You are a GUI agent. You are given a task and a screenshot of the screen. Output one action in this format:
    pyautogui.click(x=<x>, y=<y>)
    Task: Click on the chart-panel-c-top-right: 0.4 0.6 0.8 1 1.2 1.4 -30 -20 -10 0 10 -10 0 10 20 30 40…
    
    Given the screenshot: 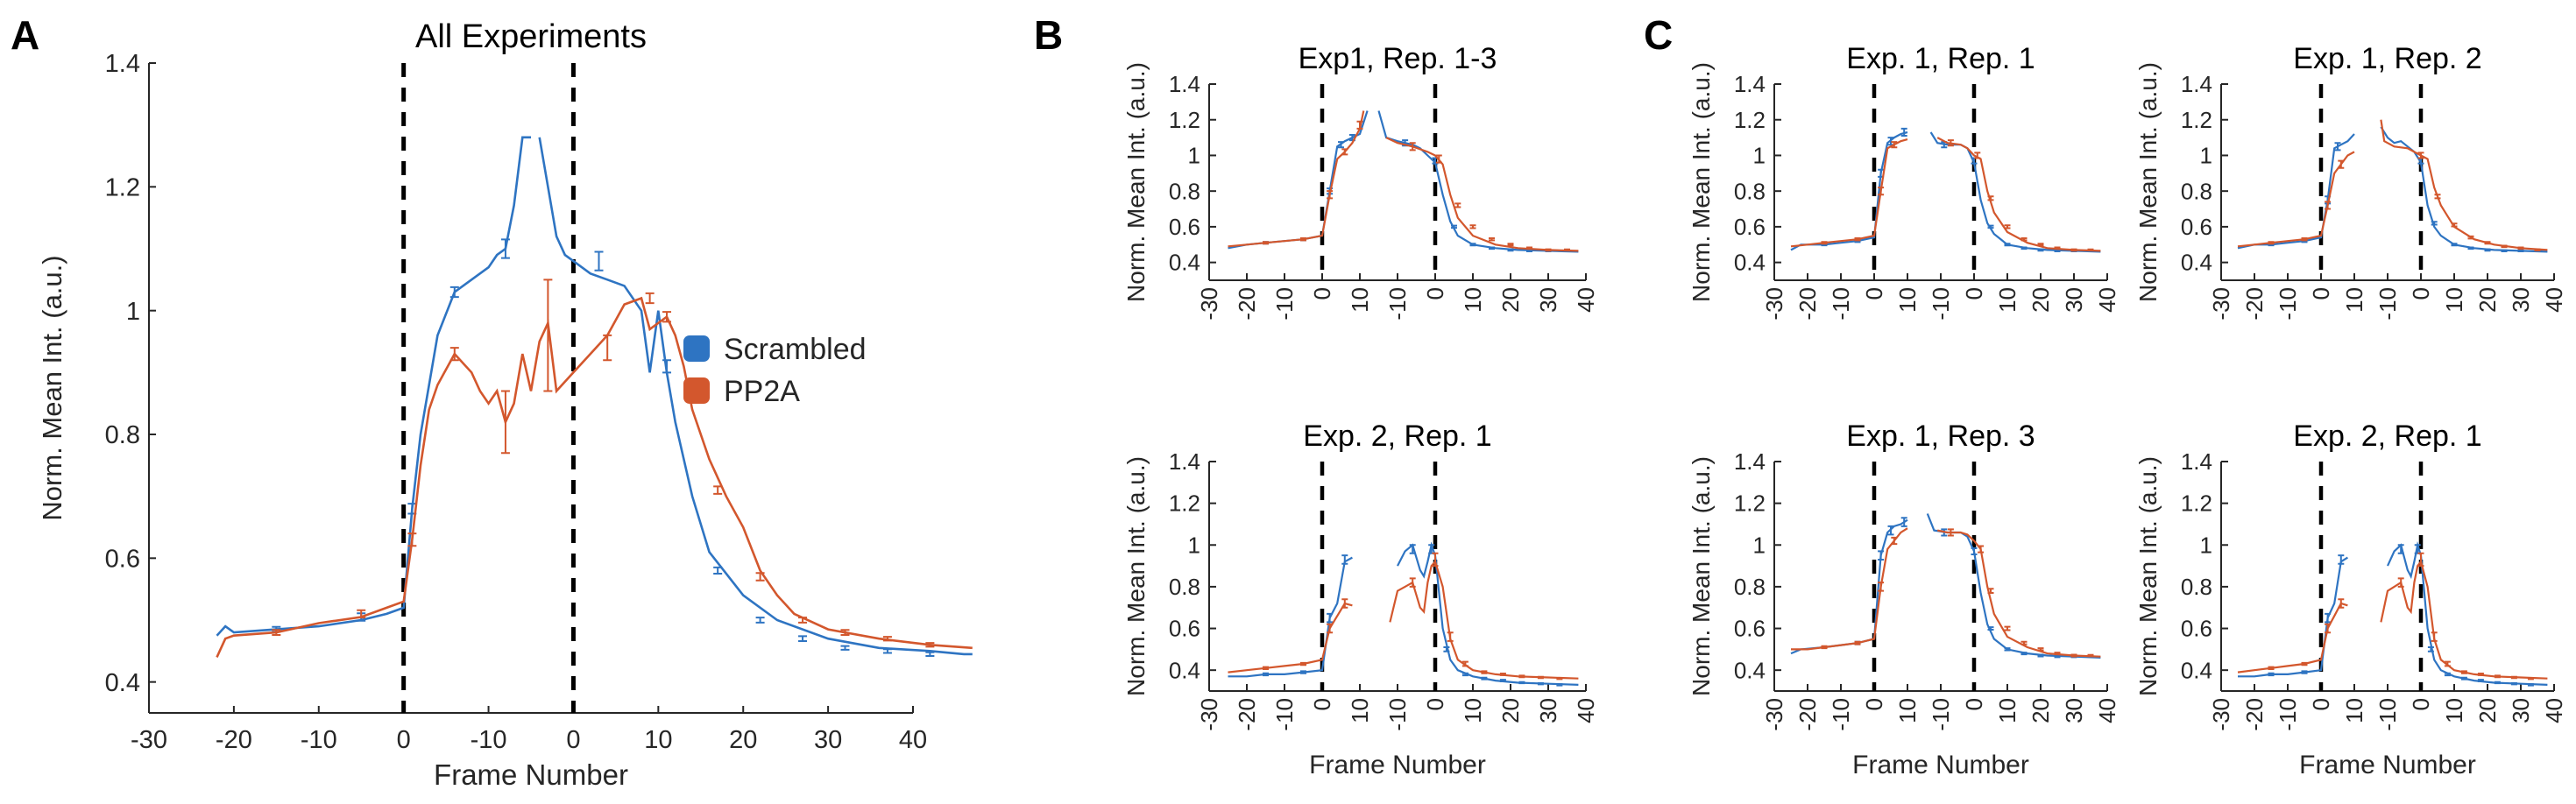 What is the action you would take?
    pyautogui.click(x=2350, y=182)
    